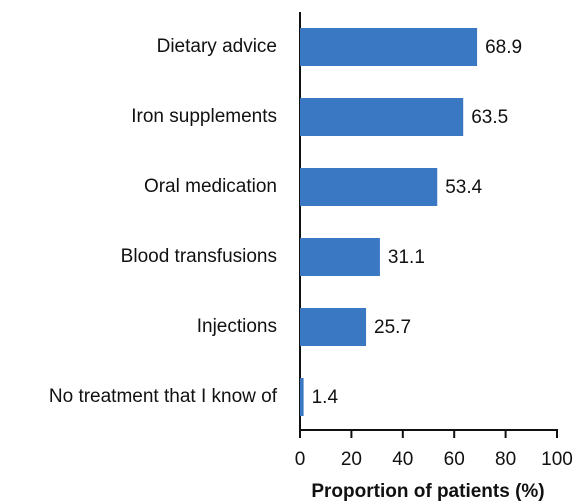  What do you see at coordinates (427, 491) in the screenshot?
I see `x-axis-label: Proportion of patients (%)` at bounding box center [427, 491].